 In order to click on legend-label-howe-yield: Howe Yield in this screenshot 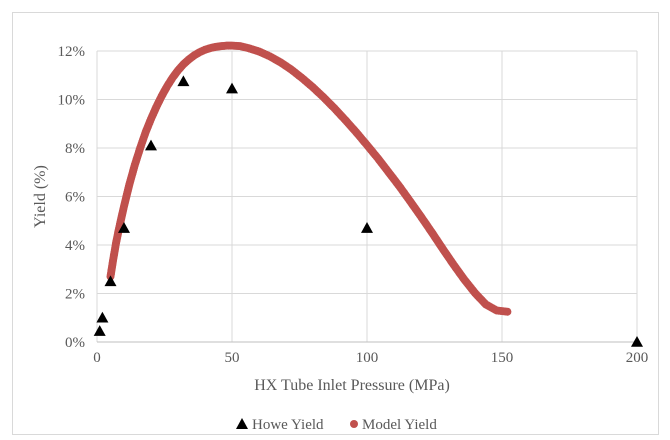, I will do `click(288, 425)`.